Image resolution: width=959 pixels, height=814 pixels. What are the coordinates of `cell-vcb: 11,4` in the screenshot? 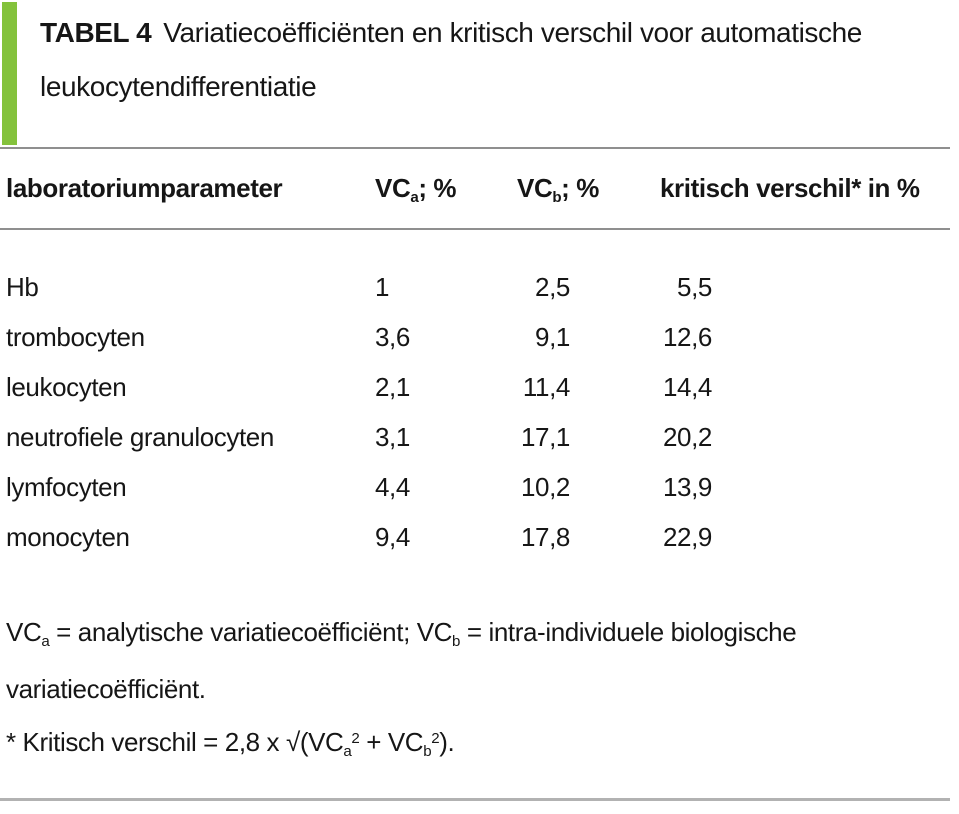 It's located at (546, 386).